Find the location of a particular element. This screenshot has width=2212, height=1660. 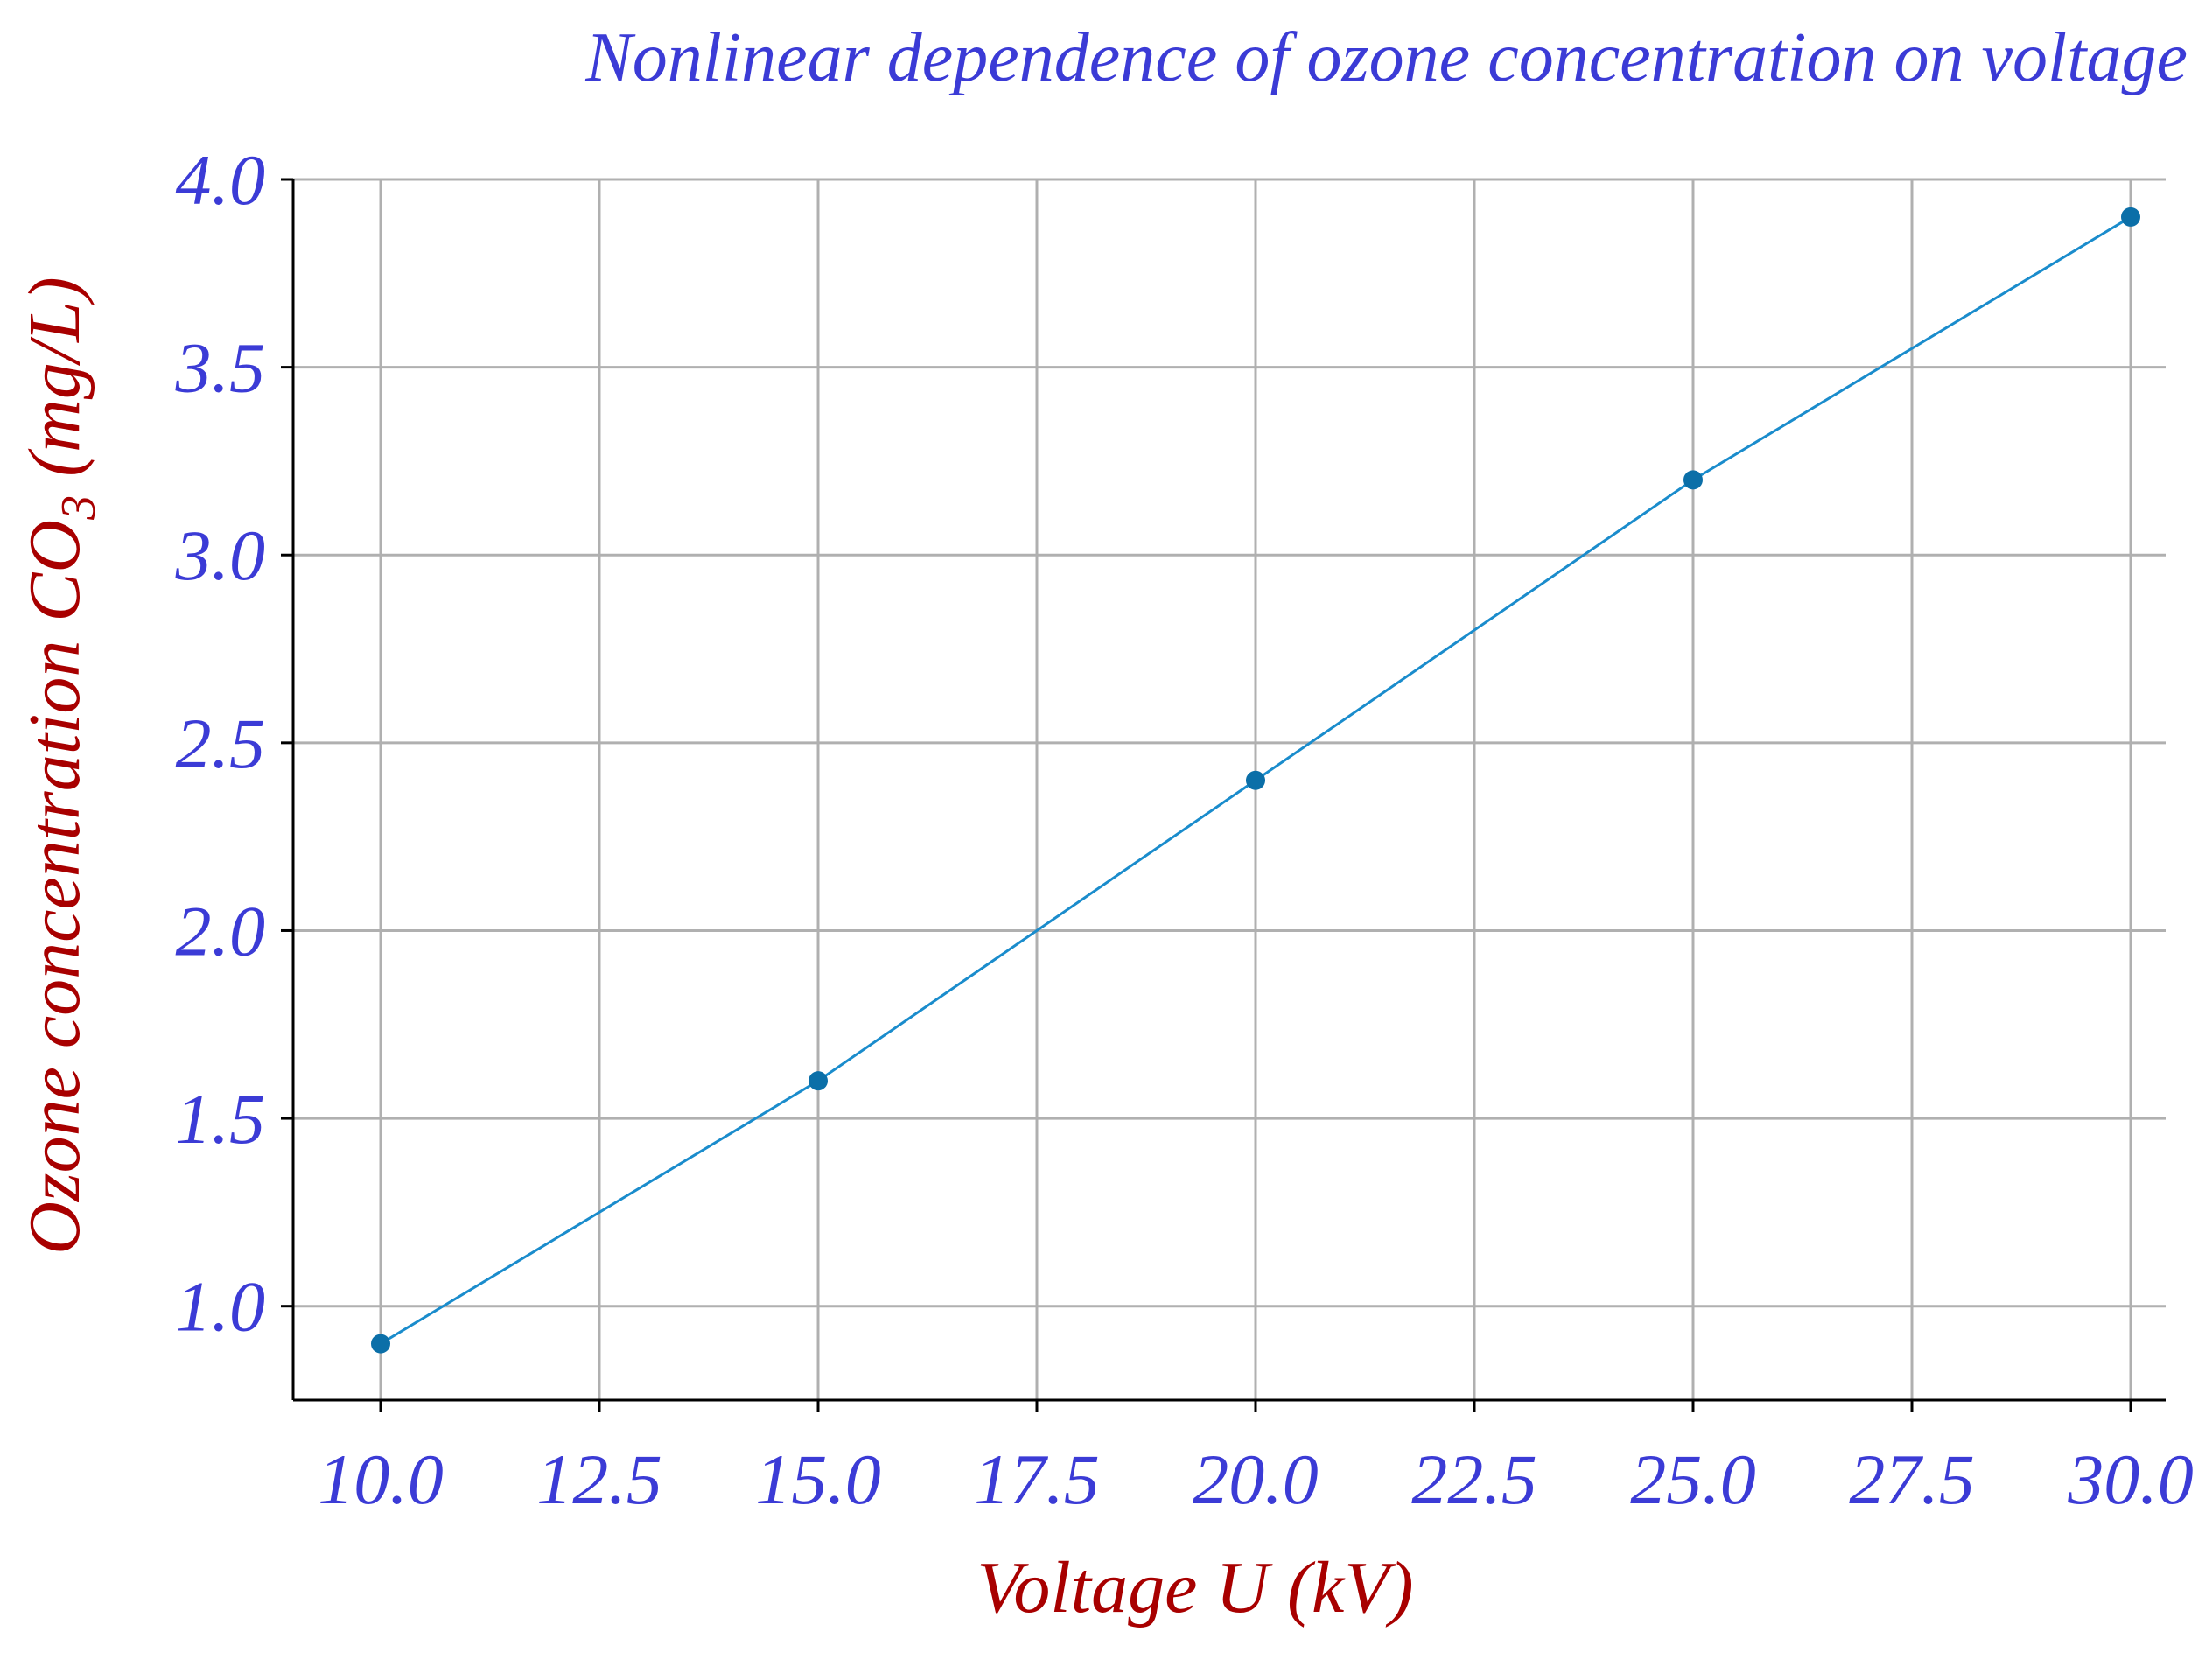

x-tick-label: 12.5 is located at coordinates (599, 1479).